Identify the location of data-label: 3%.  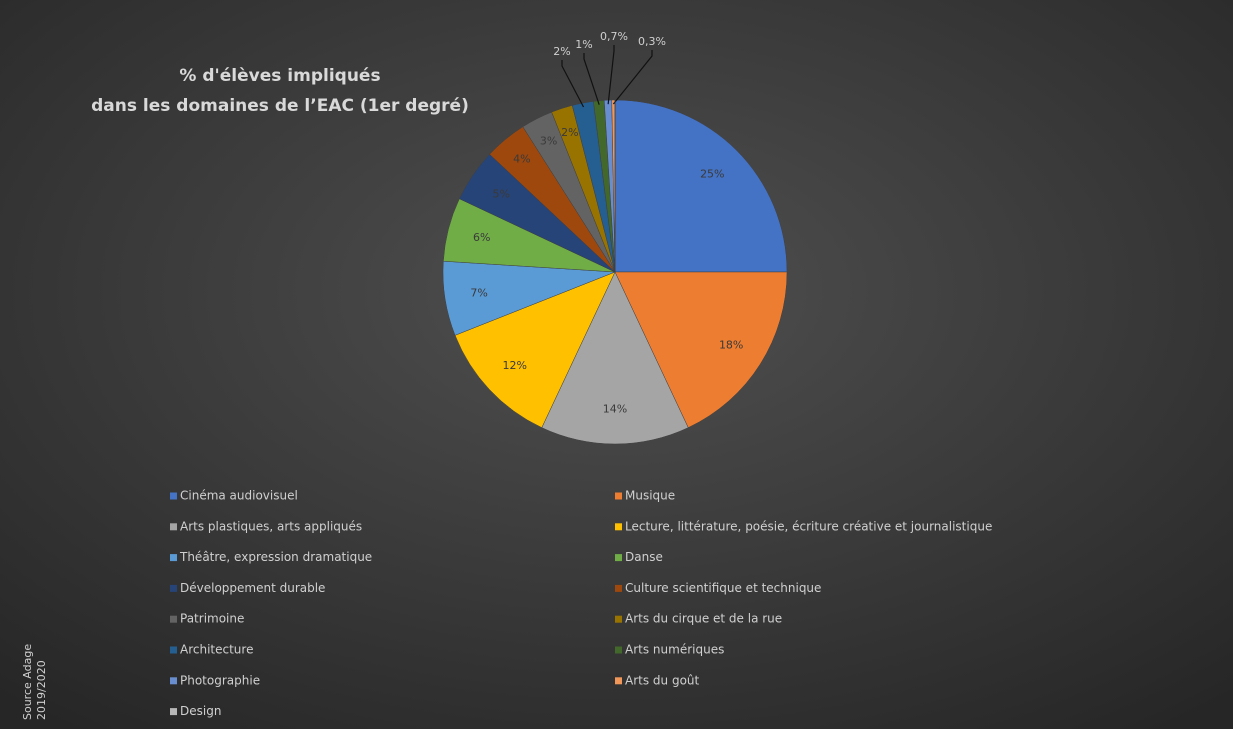
(548, 141).